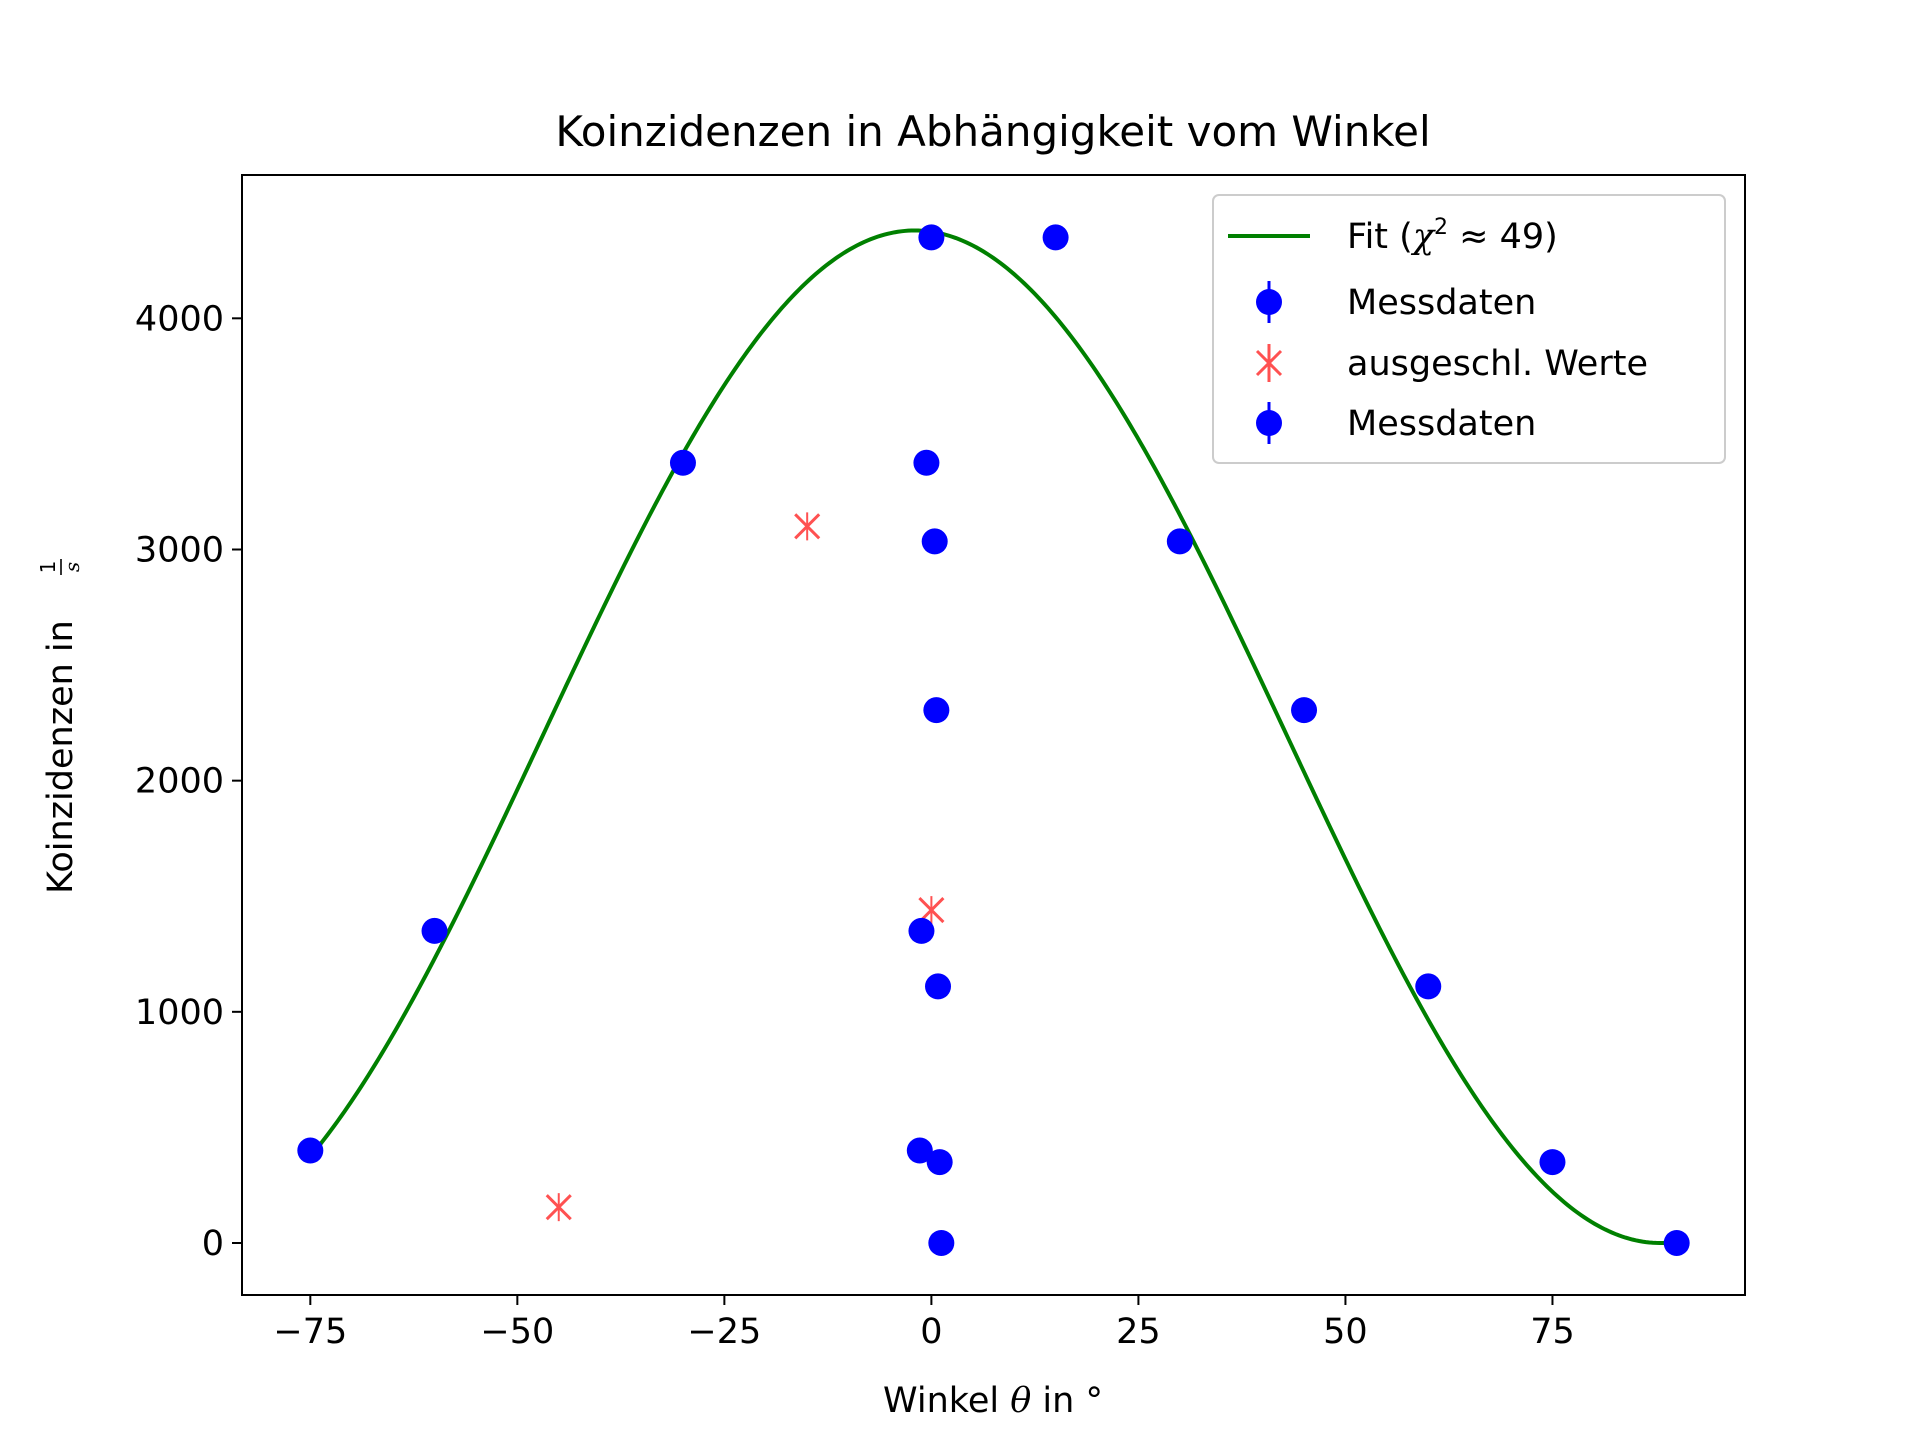 The image size is (1920, 1440). I want to click on legend-messdaten-marker, so click(1269, 302).